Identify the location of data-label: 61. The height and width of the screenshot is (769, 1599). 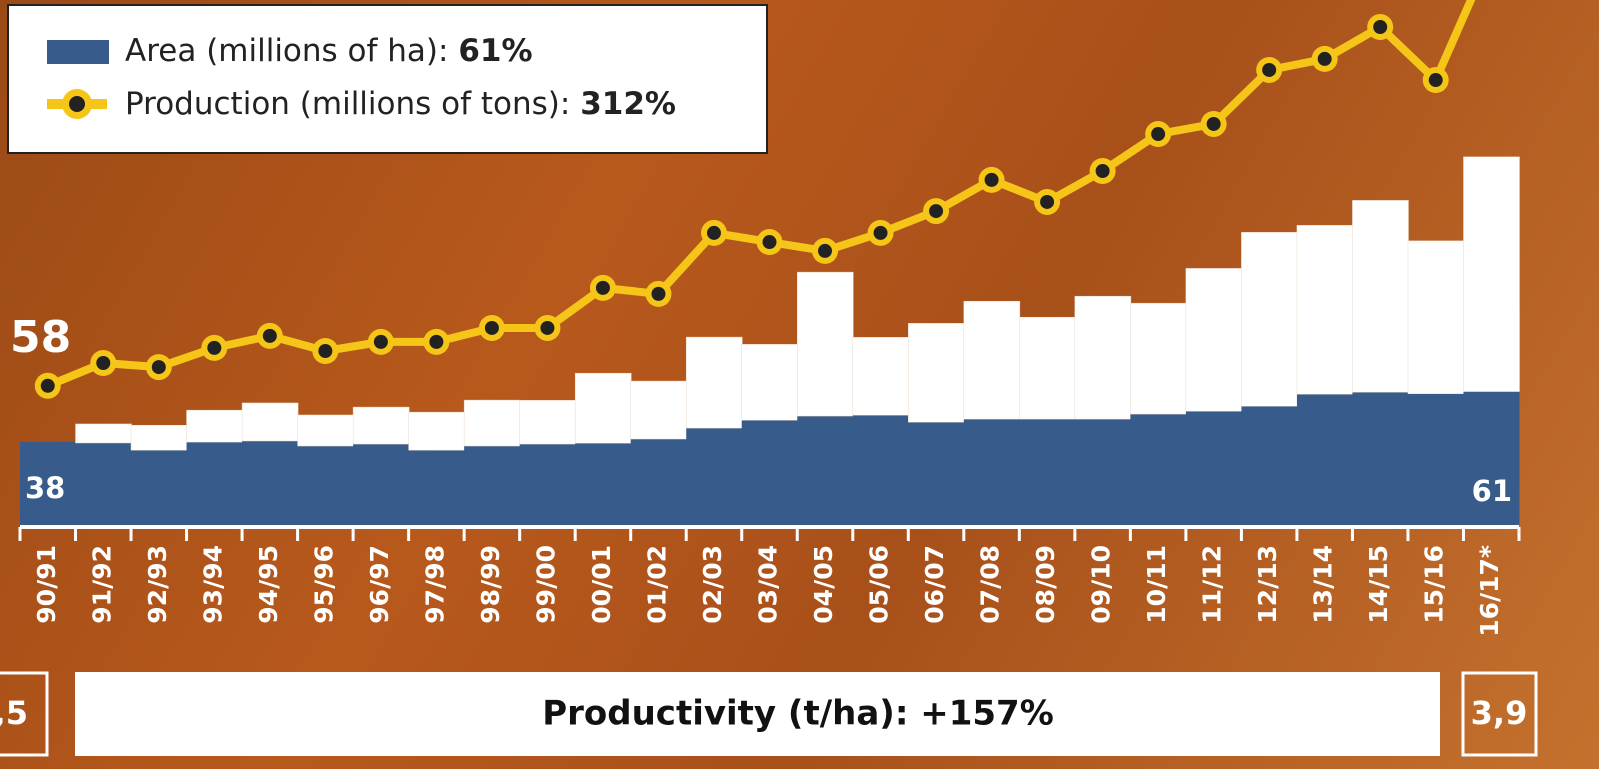
(1492, 491).